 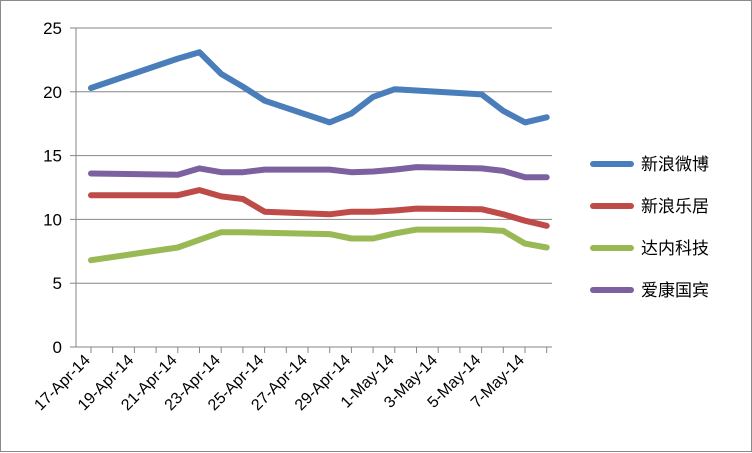 What do you see at coordinates (52, 188) in the screenshot?
I see `y-axis-tick-labels: 0 5 10 15 20 25` at bounding box center [52, 188].